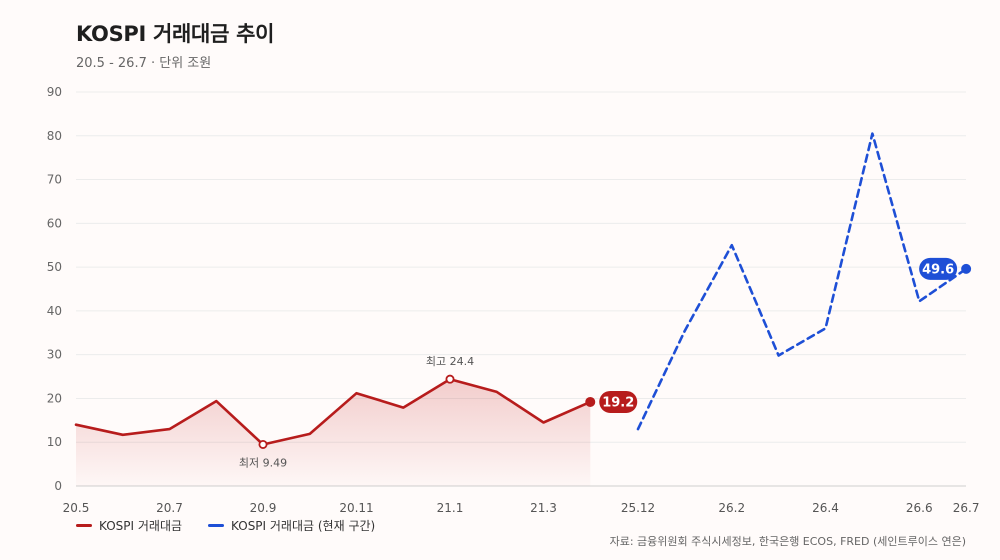  Describe the element at coordinates (333, 411) in the screenshot. I see `series-1-line` at that location.